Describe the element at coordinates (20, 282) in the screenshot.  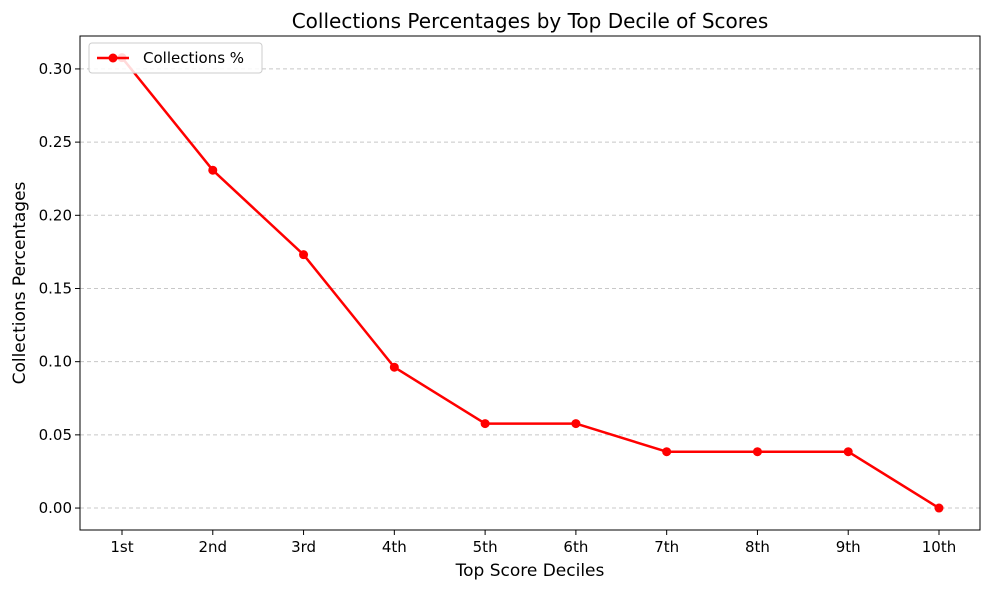
I see `y-axis-label: Collections Percentages` at that location.